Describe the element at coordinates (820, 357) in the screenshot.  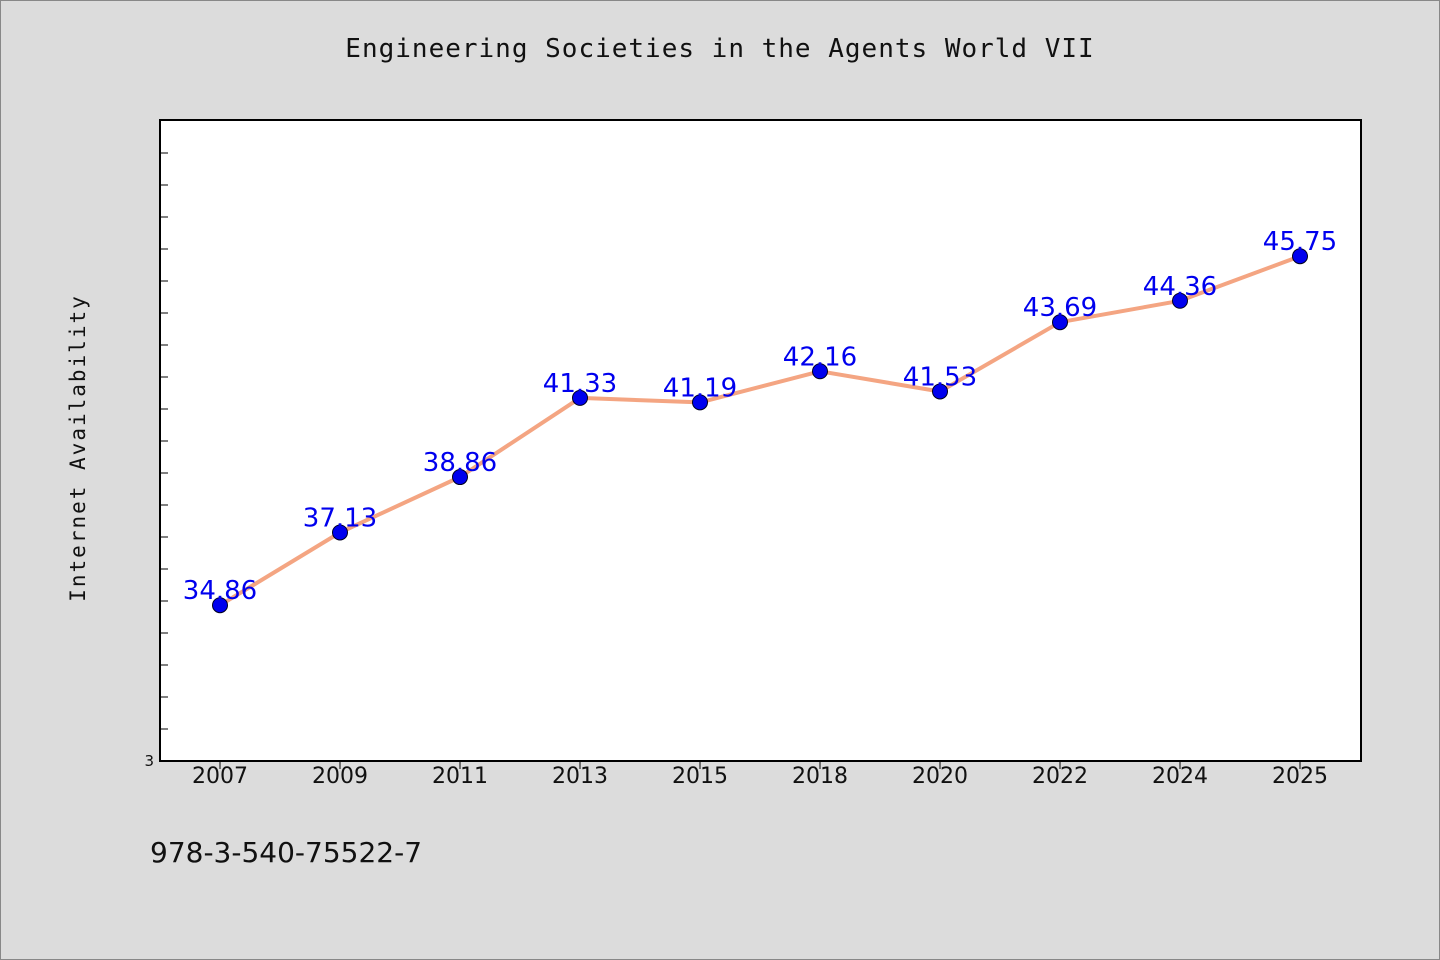
I see `data-label: 42.16` at that location.